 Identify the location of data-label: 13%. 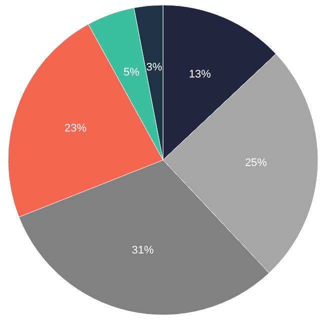
(200, 74).